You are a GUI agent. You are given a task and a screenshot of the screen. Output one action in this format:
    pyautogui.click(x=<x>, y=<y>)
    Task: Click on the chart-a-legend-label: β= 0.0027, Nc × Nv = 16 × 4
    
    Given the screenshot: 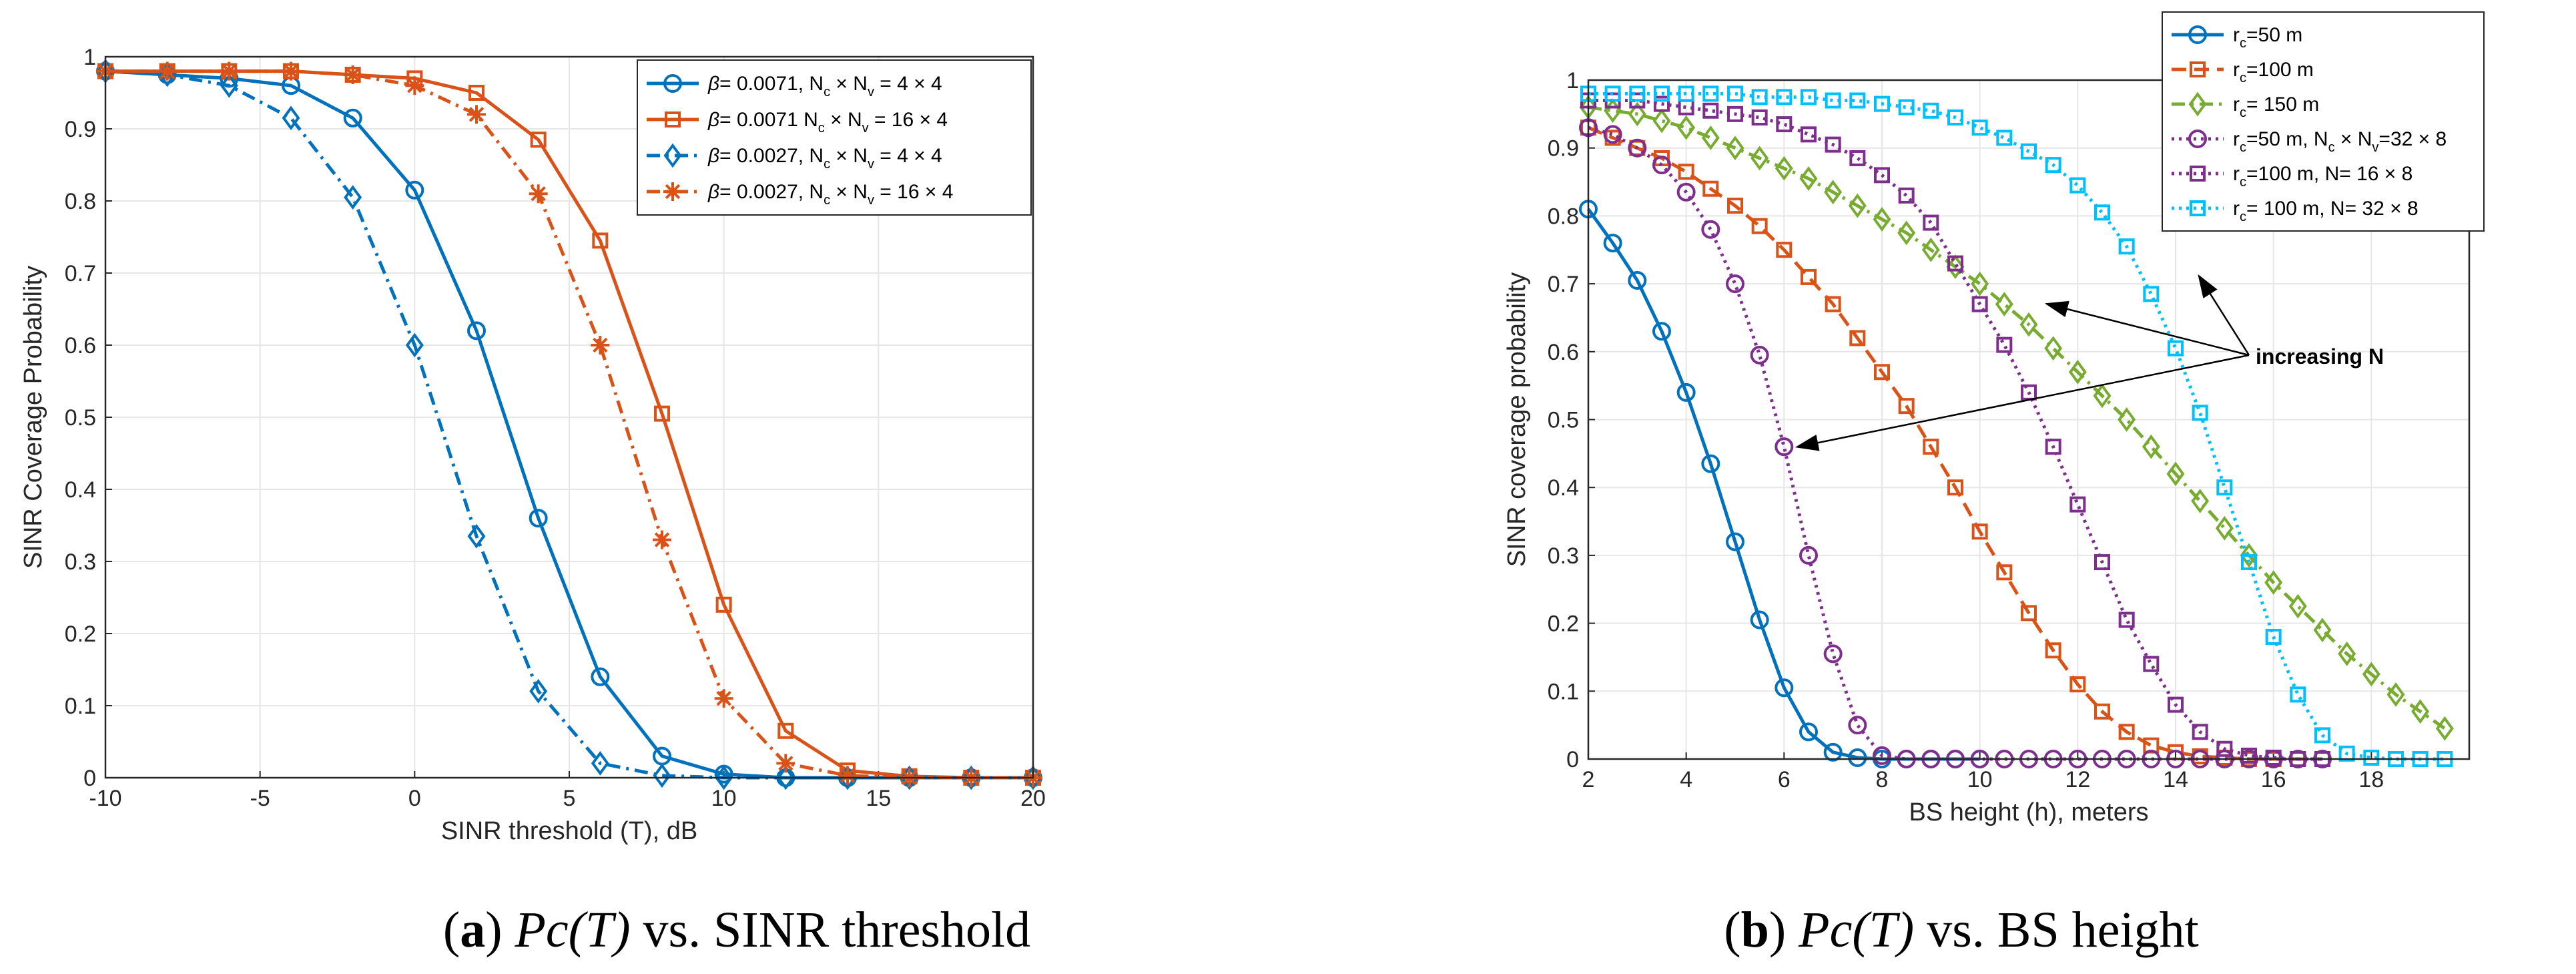 What is the action you would take?
    pyautogui.click(x=830, y=195)
    